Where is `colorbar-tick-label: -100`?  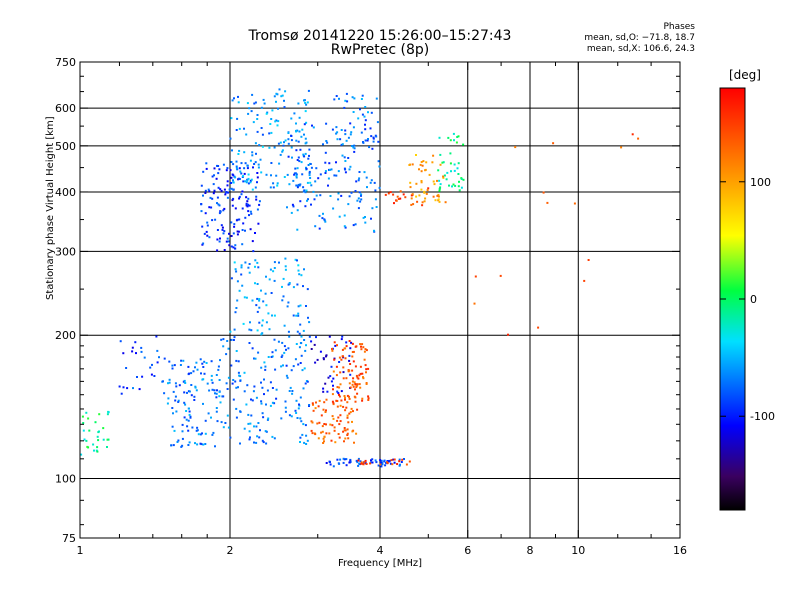 colorbar-tick-label: -100 is located at coordinates (762, 416).